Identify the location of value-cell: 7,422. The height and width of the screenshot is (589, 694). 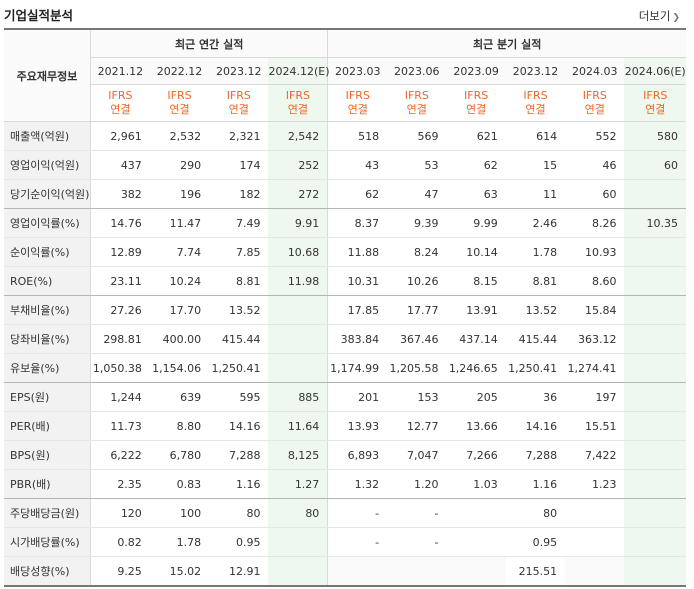
(595, 455).